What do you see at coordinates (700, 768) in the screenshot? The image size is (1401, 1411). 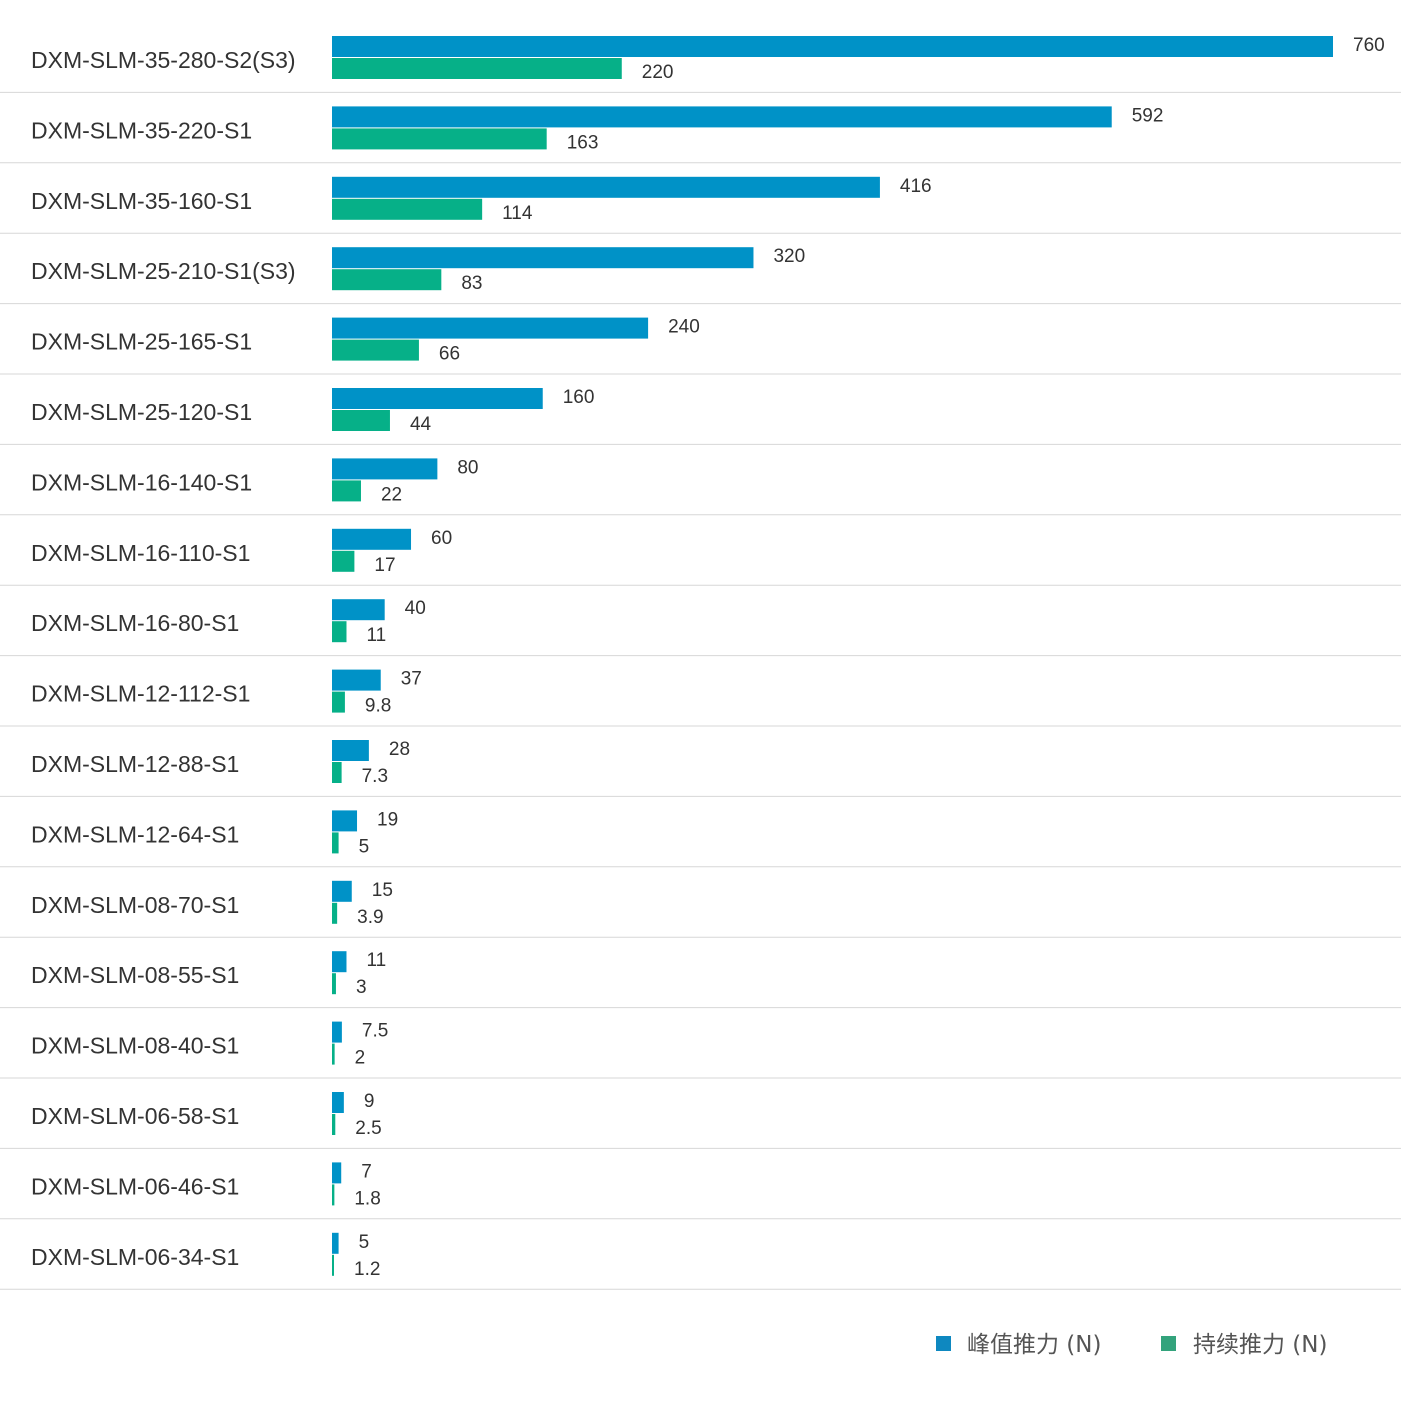 I see `chart-row: DXM-SLM-12-88-S1 287.3` at bounding box center [700, 768].